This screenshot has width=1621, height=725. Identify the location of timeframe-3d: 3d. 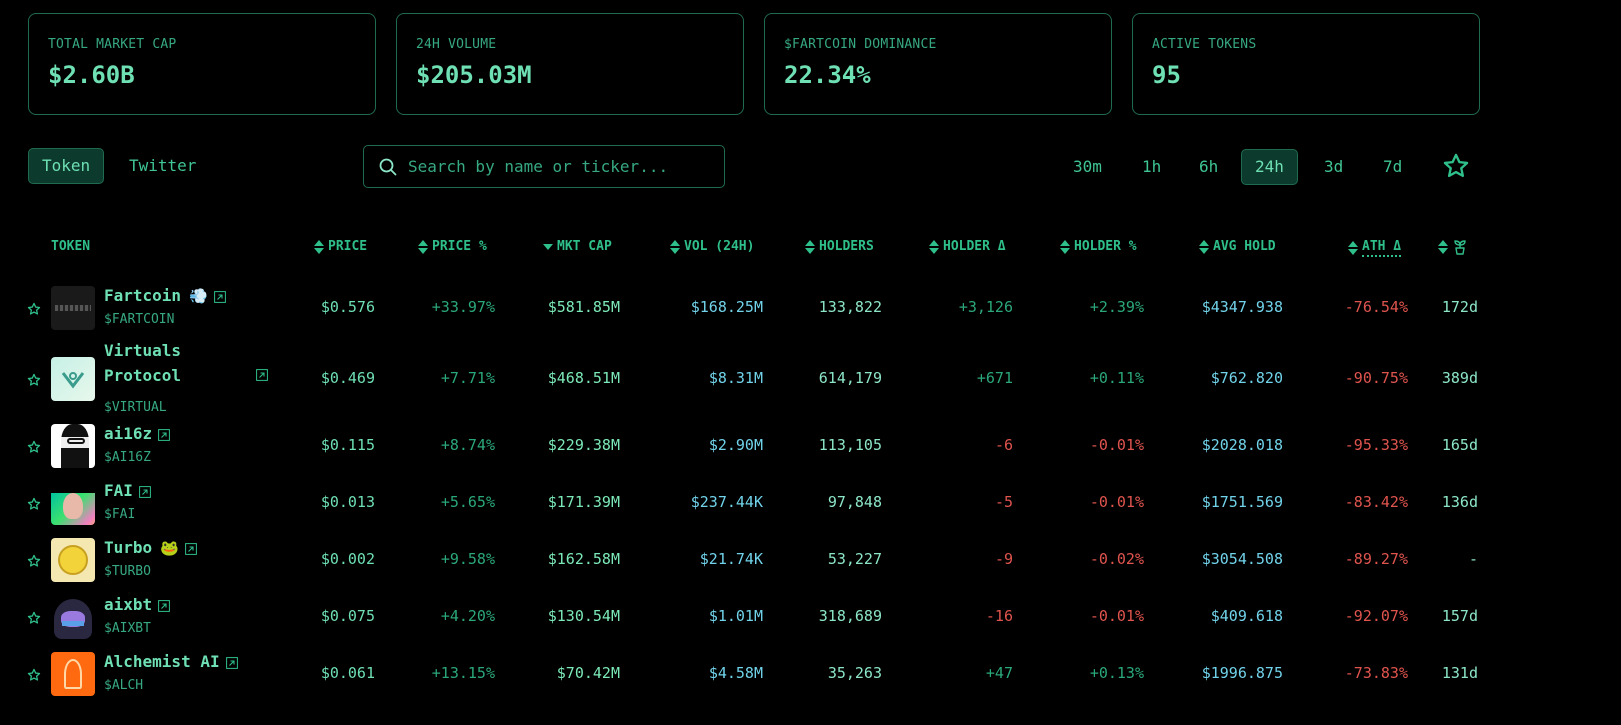
(1334, 166).